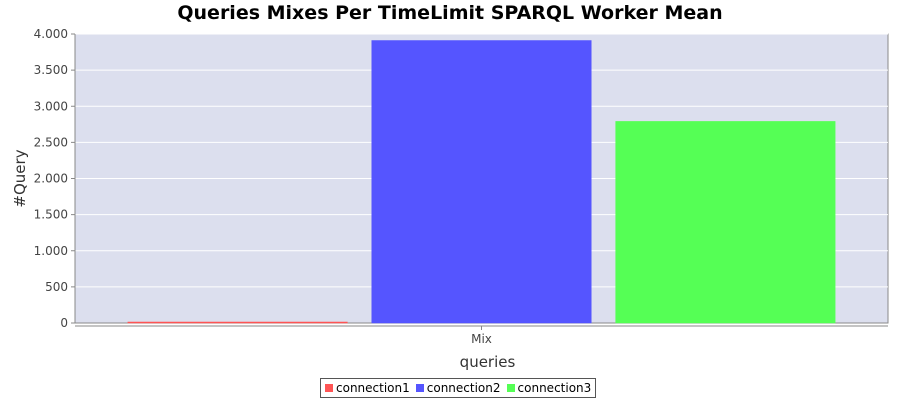 The width and height of the screenshot is (900, 400). What do you see at coordinates (725, 222) in the screenshot?
I see `bar-connection3` at bounding box center [725, 222].